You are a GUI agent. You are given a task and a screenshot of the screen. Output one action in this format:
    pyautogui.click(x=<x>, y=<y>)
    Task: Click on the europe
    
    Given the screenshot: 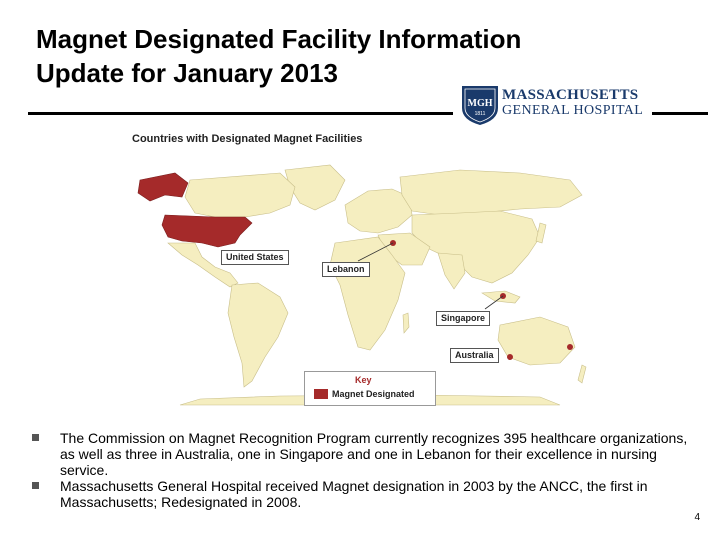 What is the action you would take?
    pyautogui.click(x=378, y=211)
    